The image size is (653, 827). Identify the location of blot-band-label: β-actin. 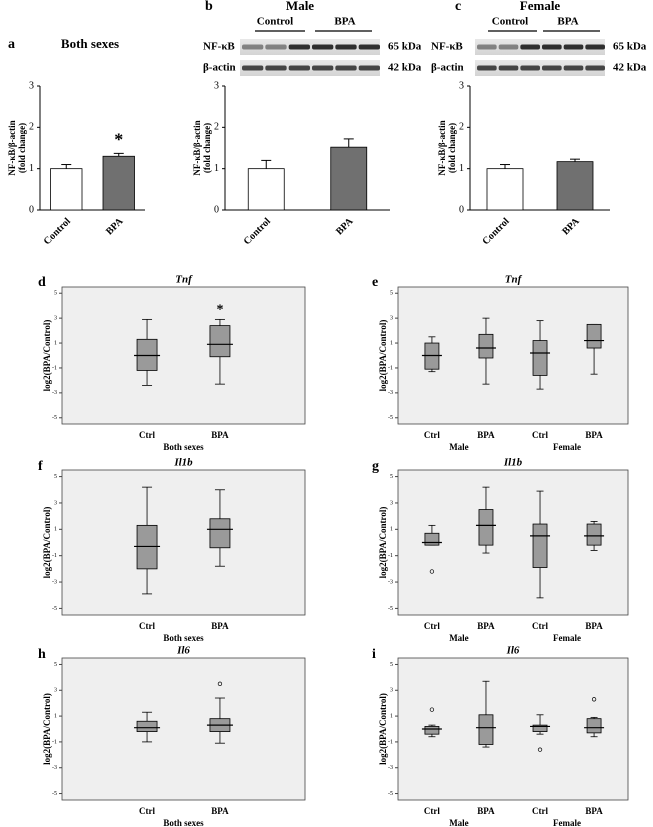
(447, 68).